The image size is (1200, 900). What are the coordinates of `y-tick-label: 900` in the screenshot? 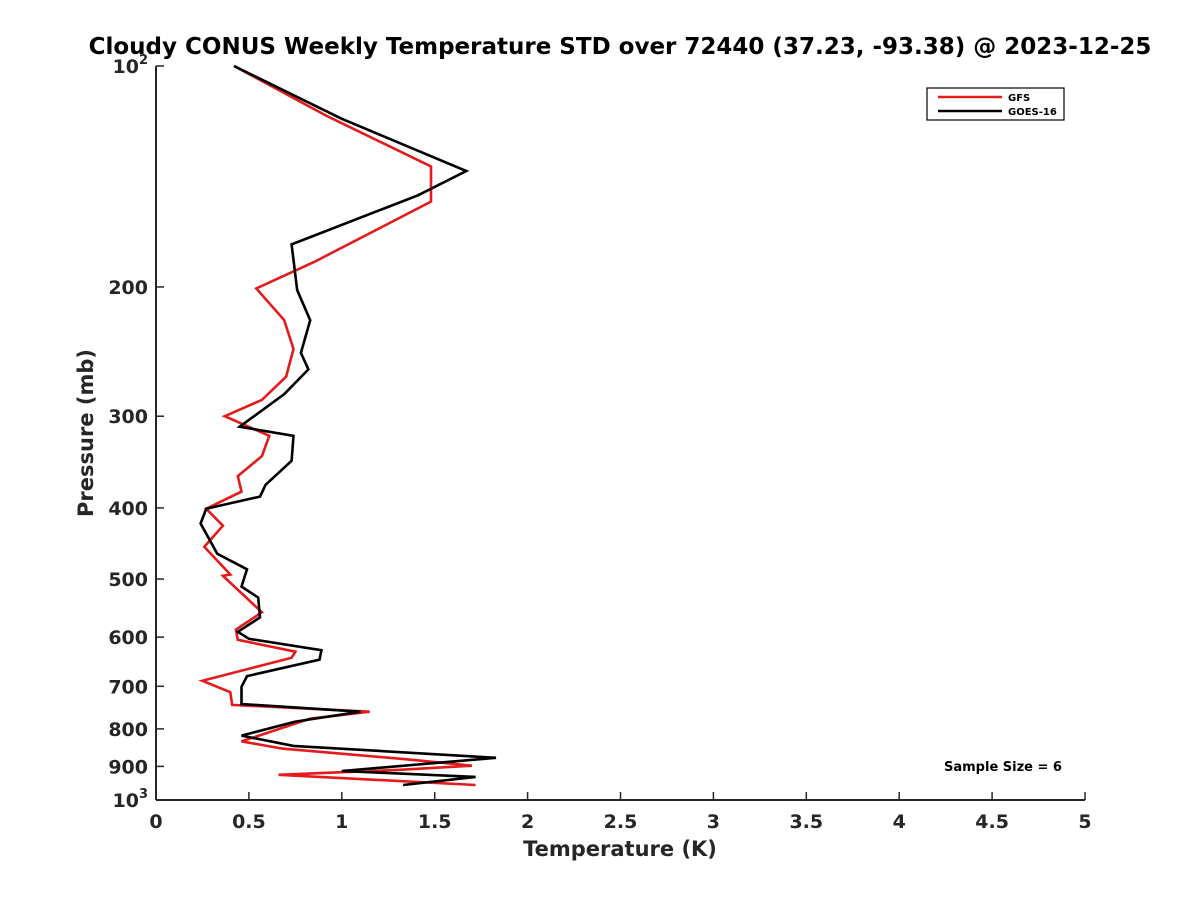 It's located at (128, 767).